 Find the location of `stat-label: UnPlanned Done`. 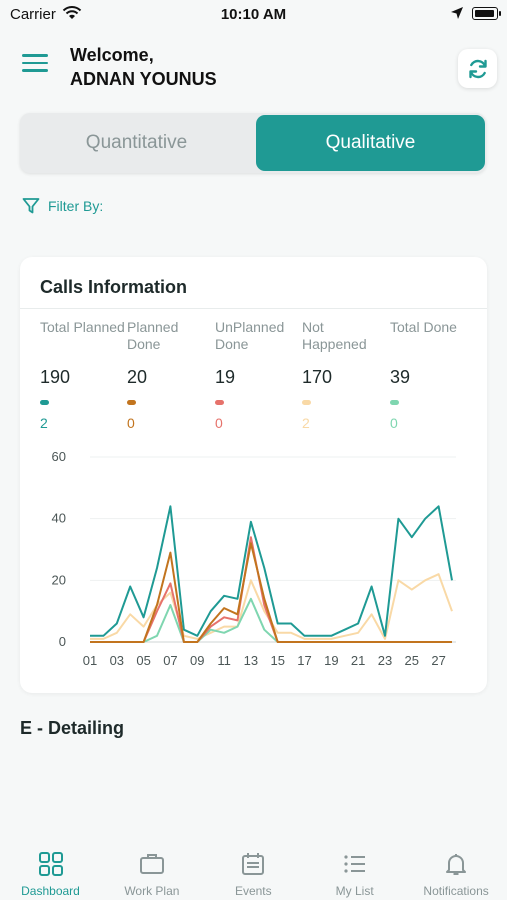

stat-label: UnPlanned Done is located at coordinates (250, 335).